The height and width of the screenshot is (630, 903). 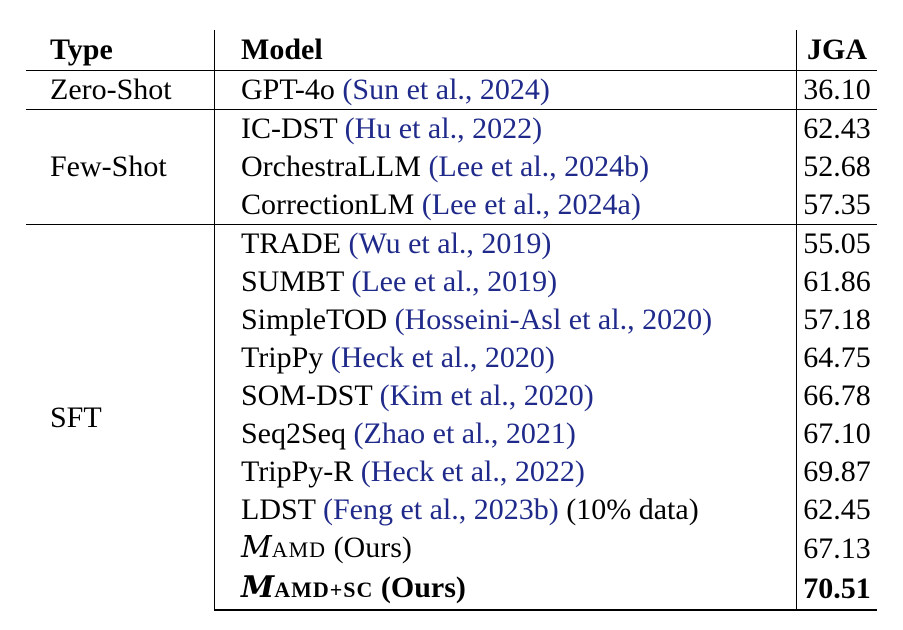 I want to click on jga-cell: 66.78, so click(x=837, y=395).